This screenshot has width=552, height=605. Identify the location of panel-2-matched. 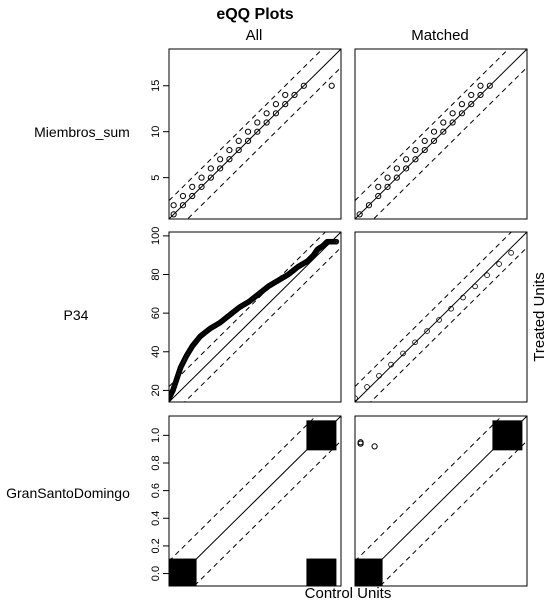
(441, 501).